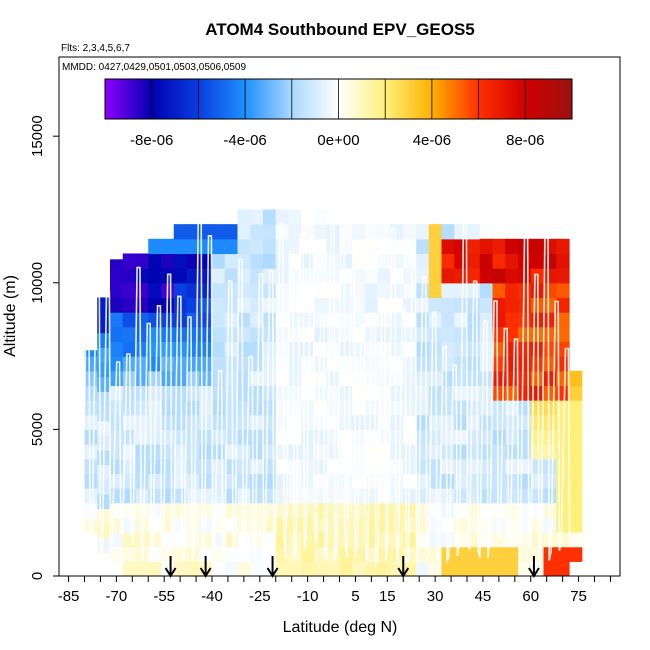 The width and height of the screenshot is (650, 650). What do you see at coordinates (340, 627) in the screenshot?
I see `x-axis-label: Latitude (deg N)` at bounding box center [340, 627].